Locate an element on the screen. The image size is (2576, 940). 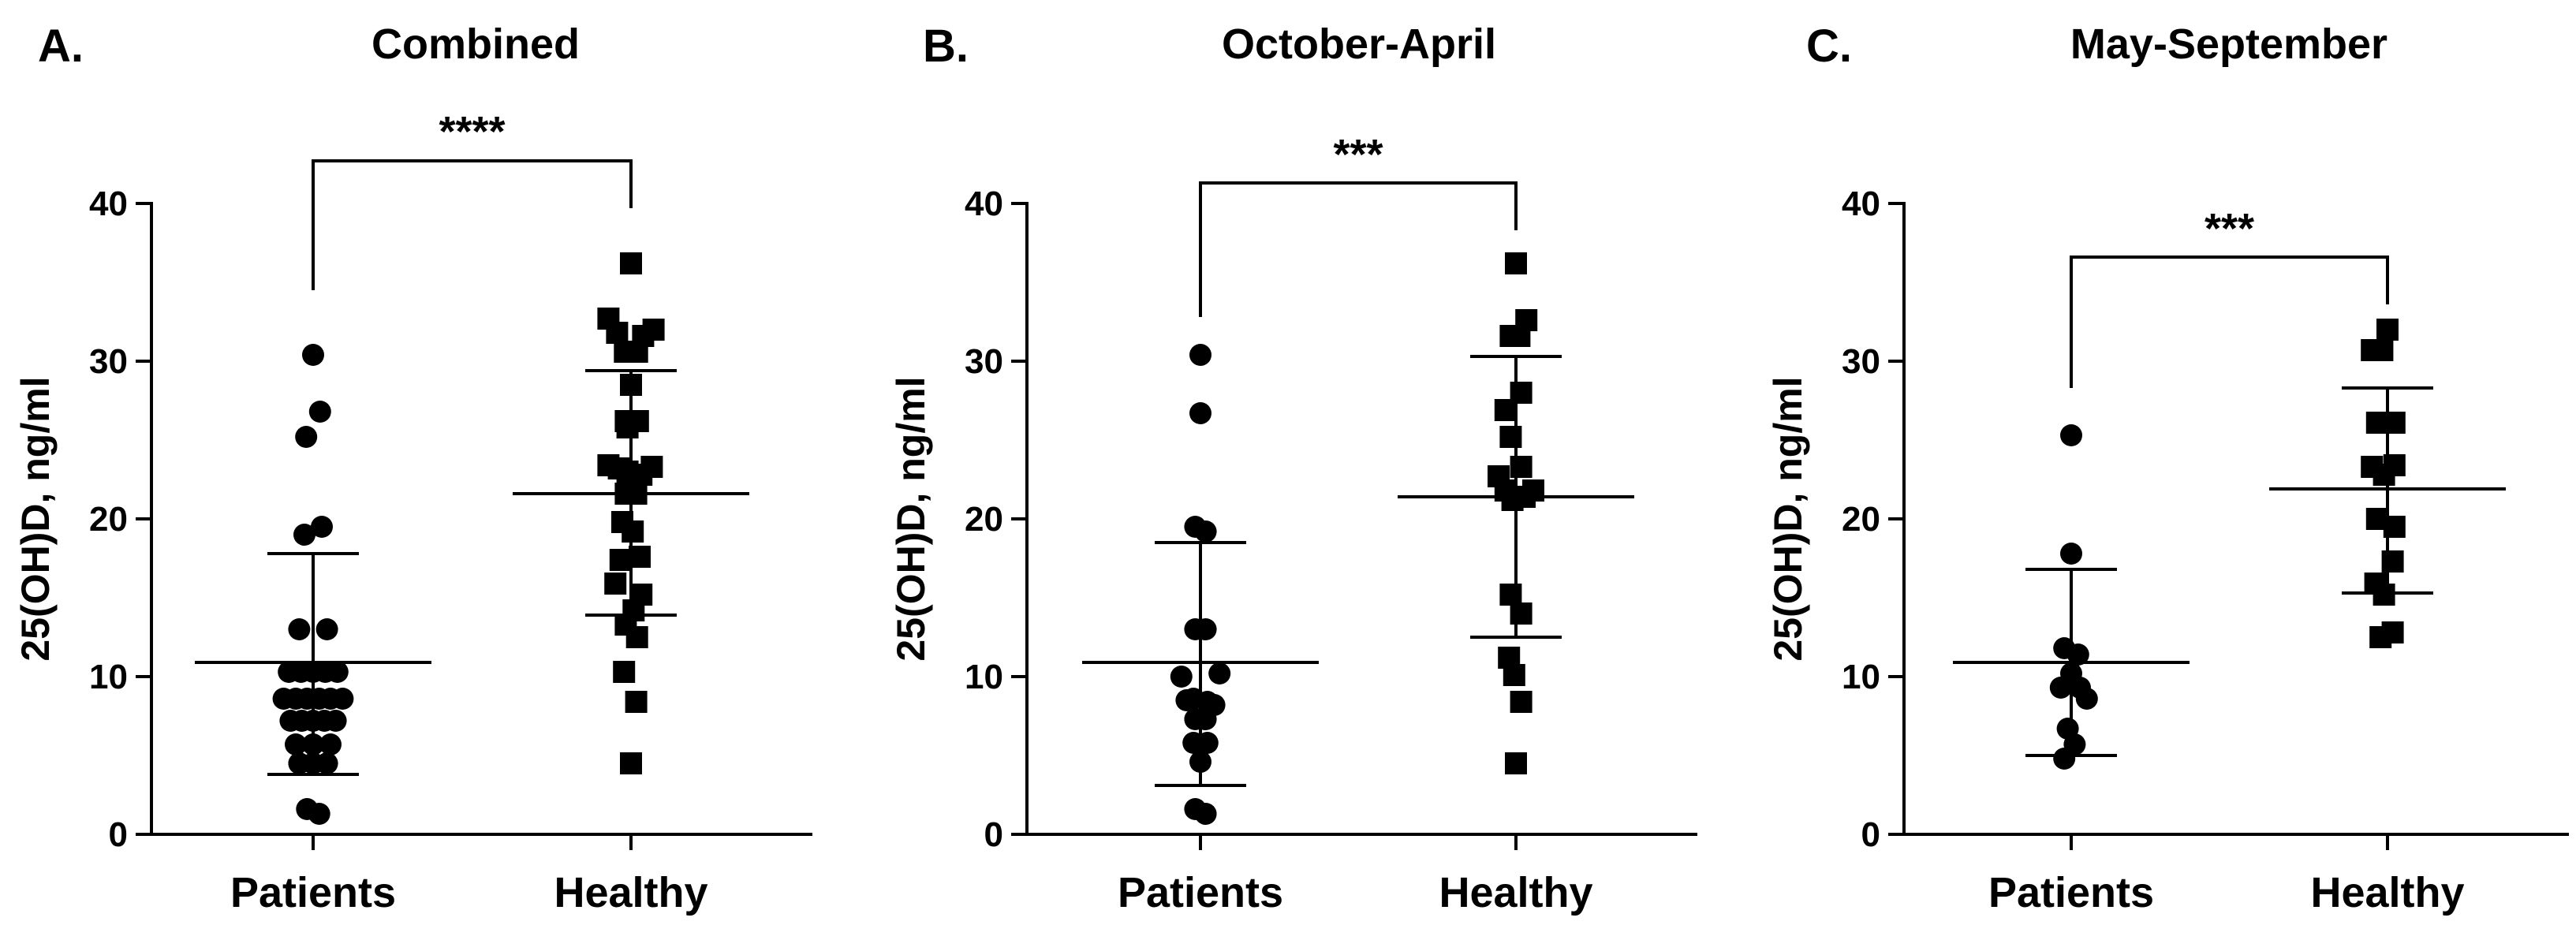
chart-title: October-April is located at coordinates (1359, 45).